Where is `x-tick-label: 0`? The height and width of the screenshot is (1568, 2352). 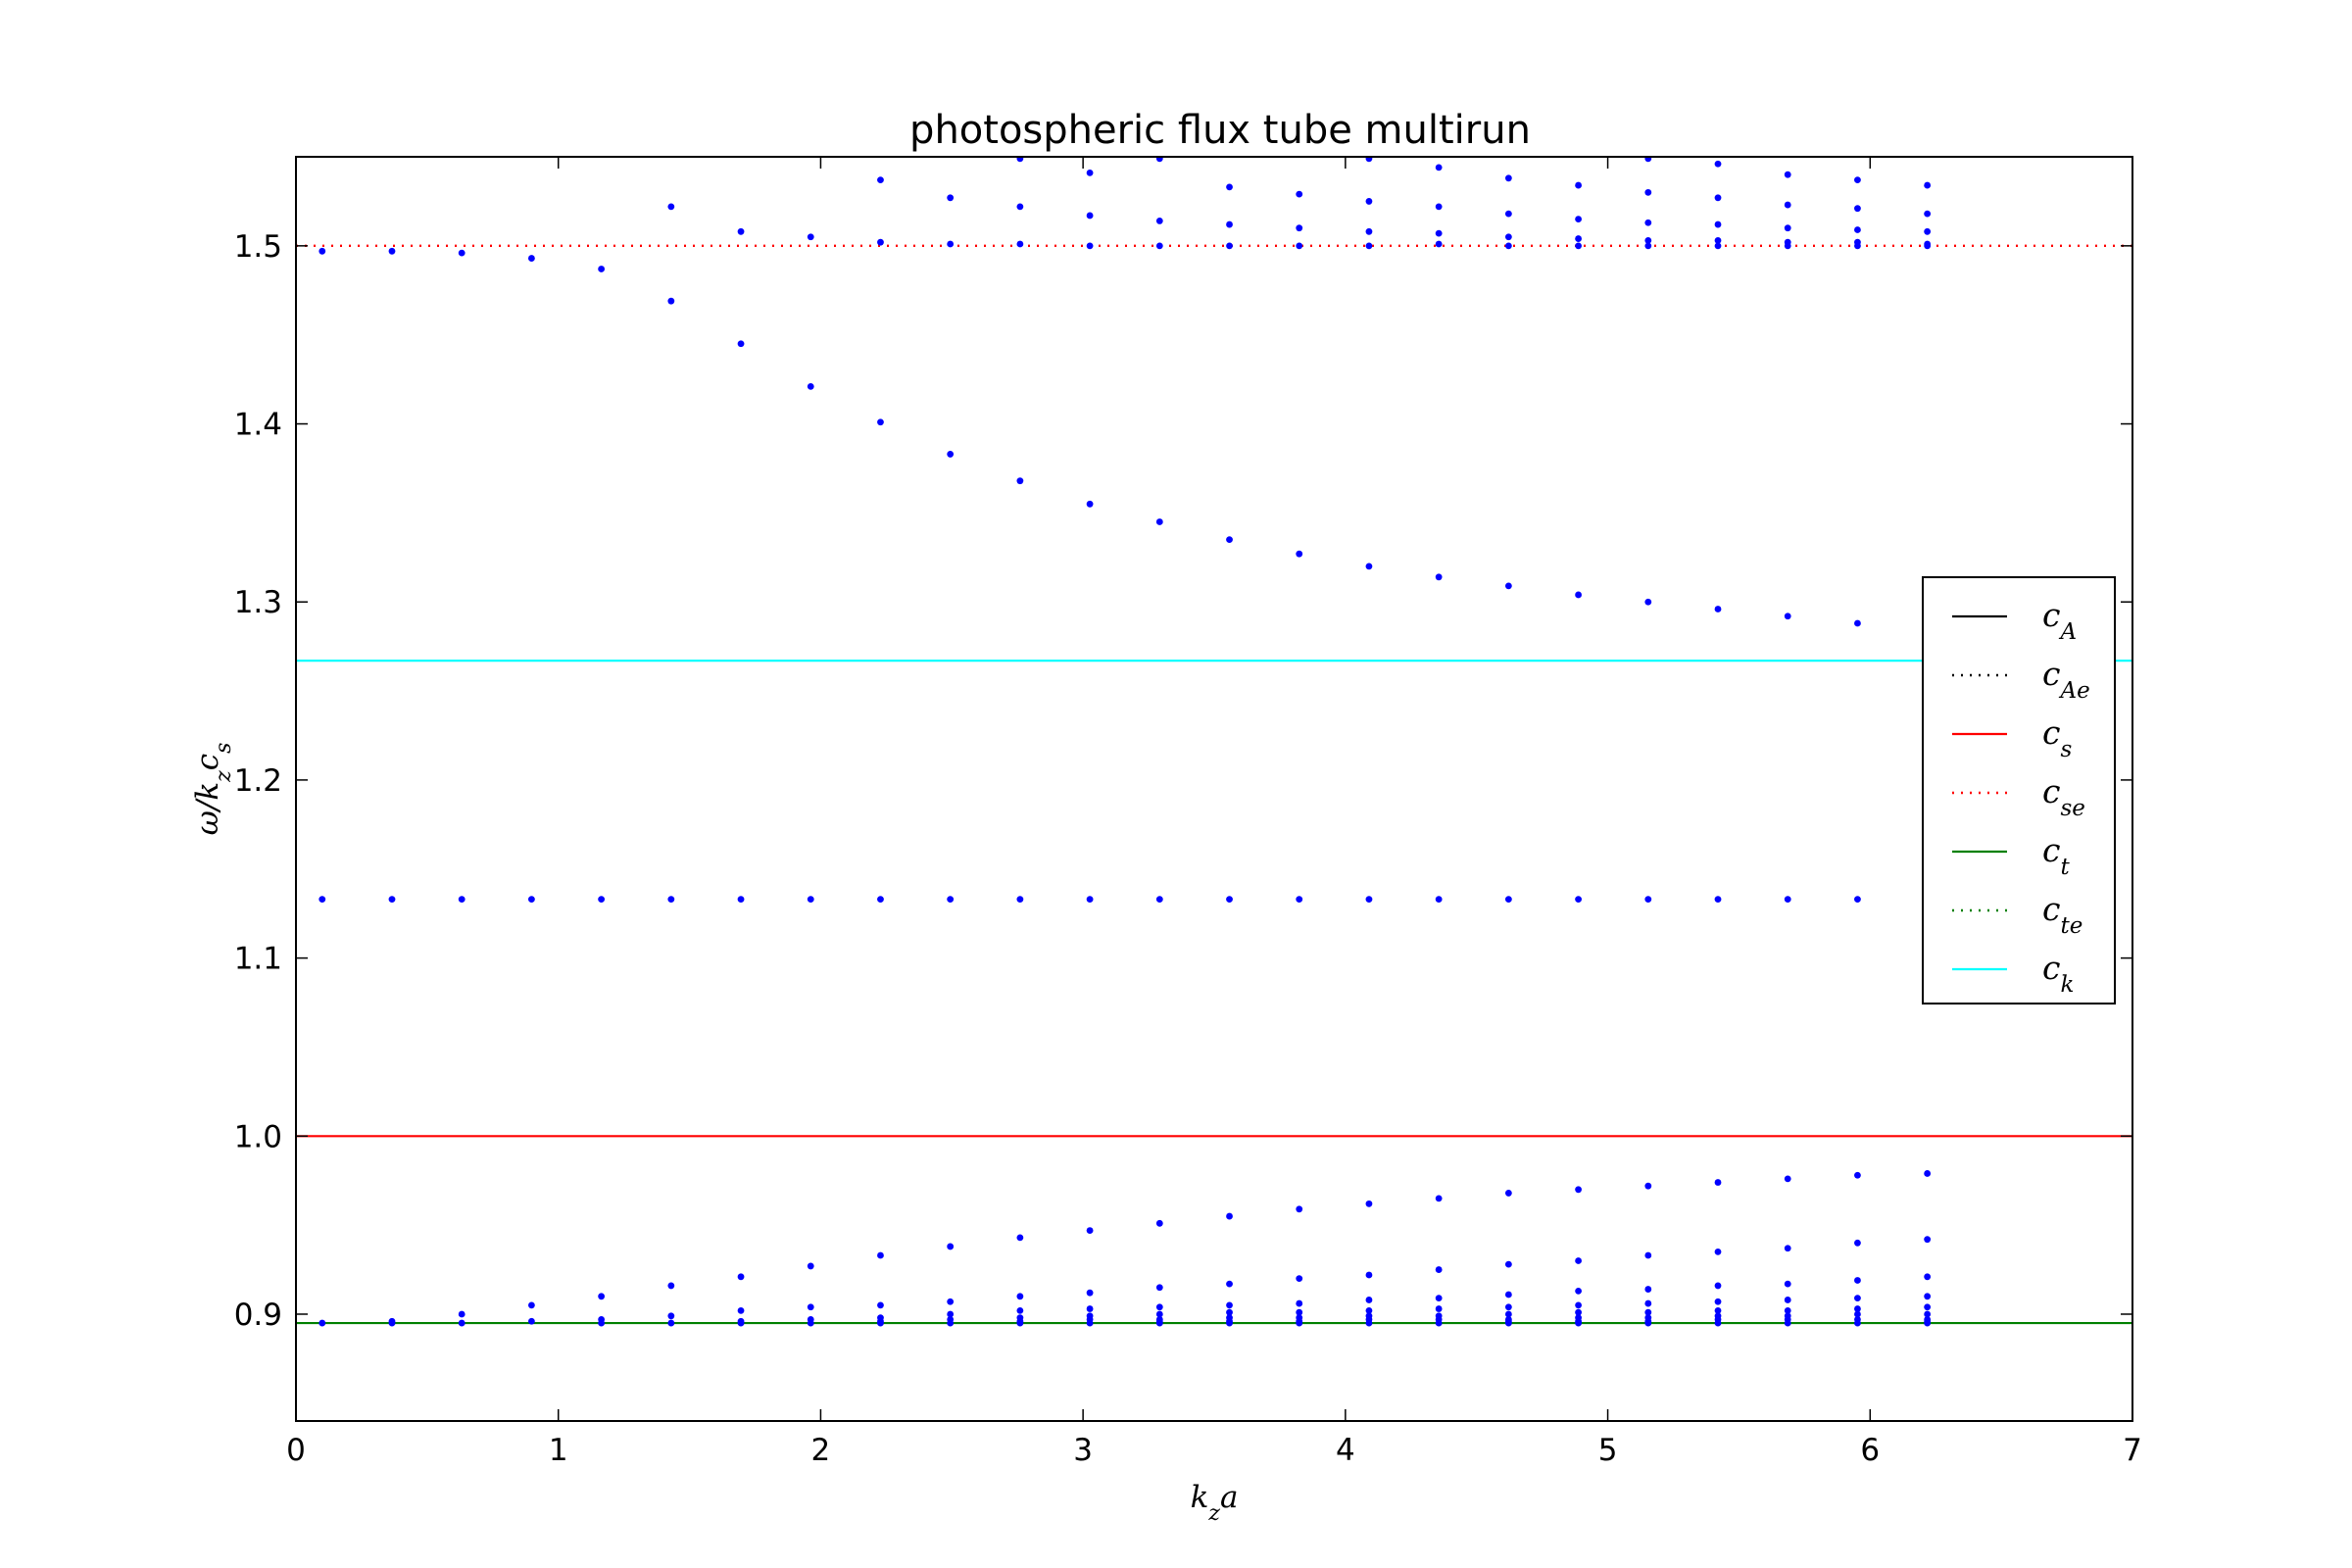
x-tick-label: 0 is located at coordinates (296, 1450).